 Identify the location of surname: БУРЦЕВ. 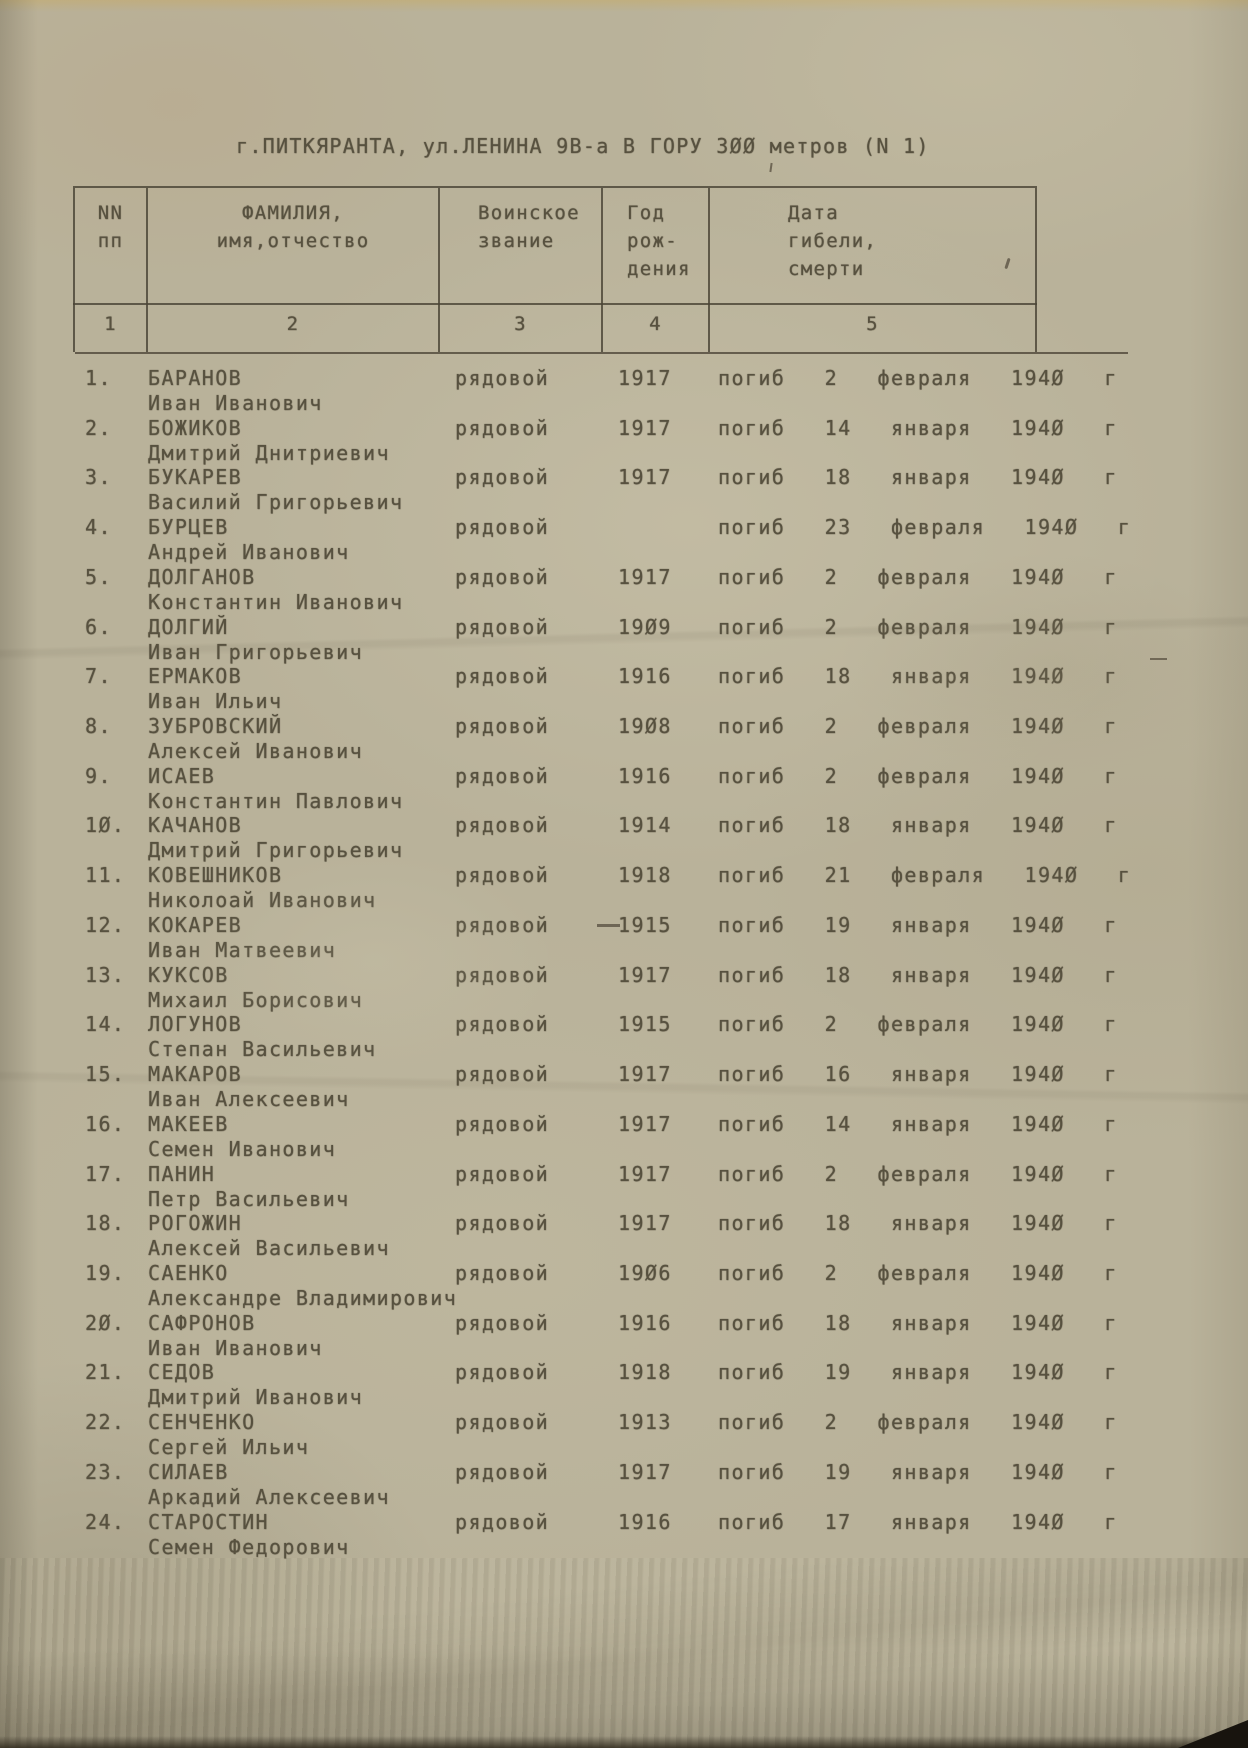
(188, 527).